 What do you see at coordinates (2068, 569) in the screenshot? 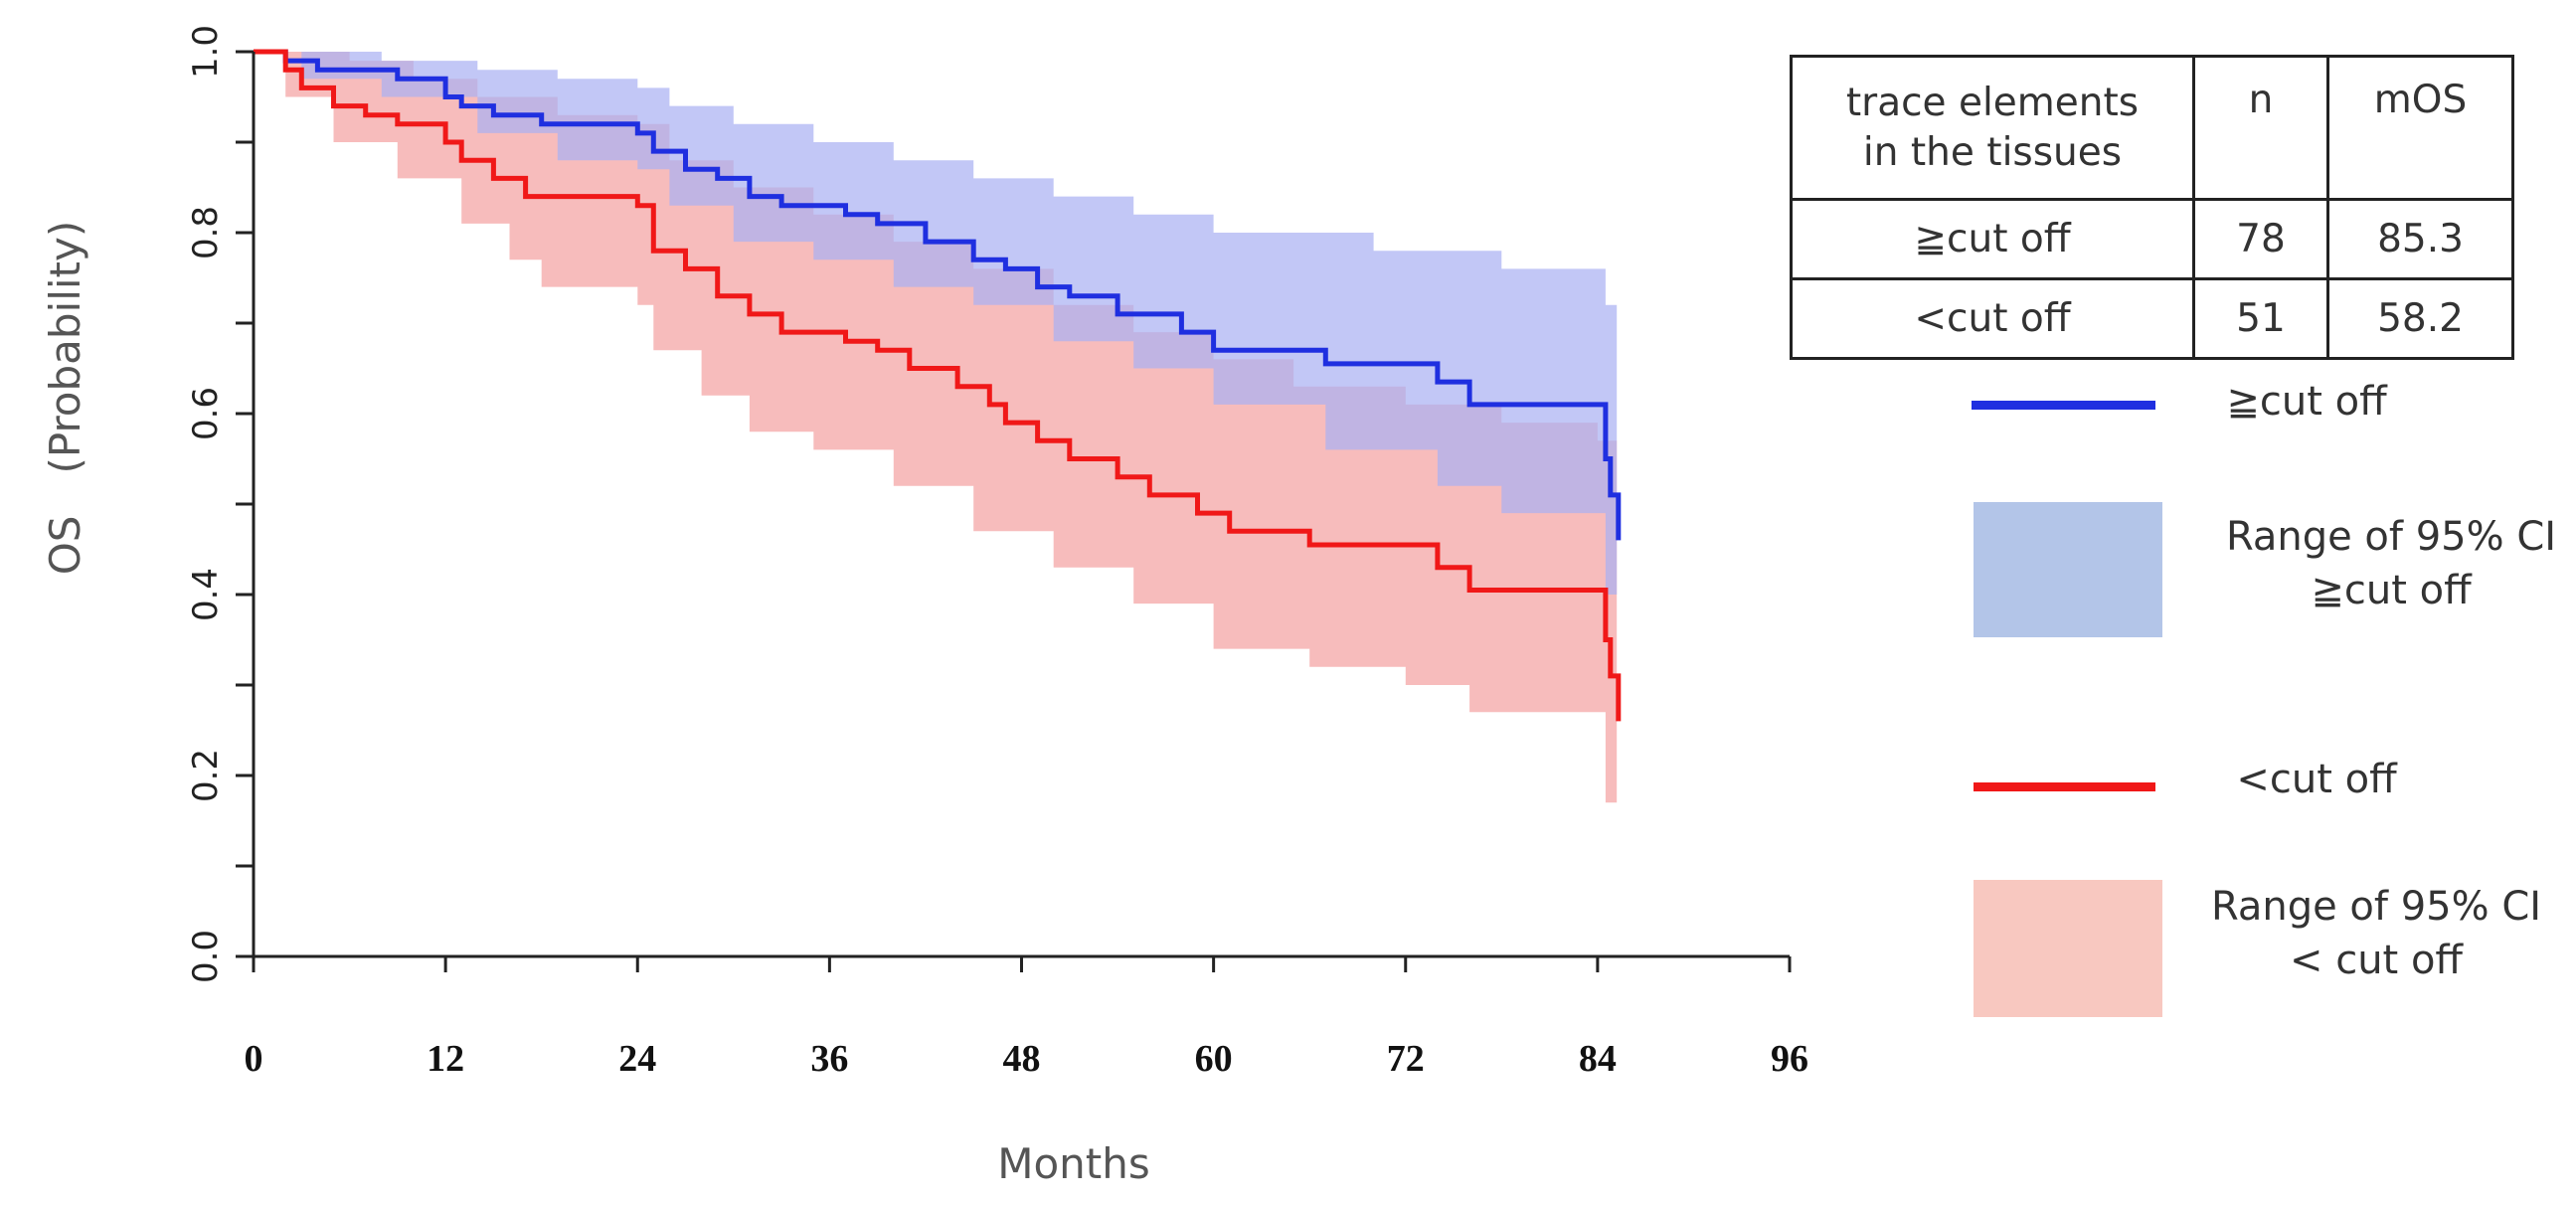
I see `legend-swatch-high-ci` at bounding box center [2068, 569].